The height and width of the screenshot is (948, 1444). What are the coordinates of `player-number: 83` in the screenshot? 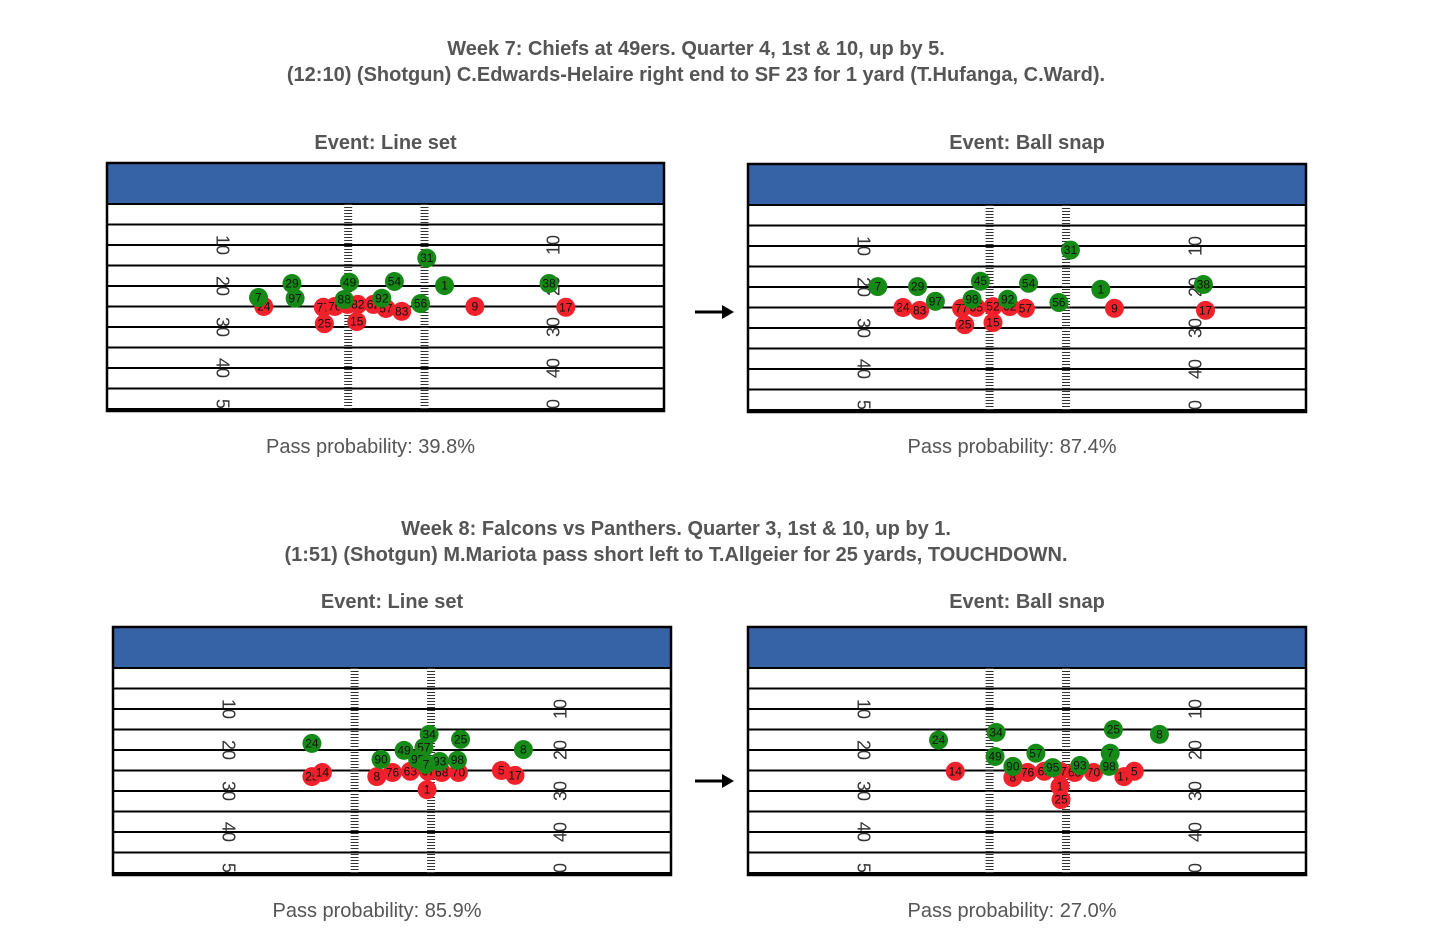 It's located at (920, 310).